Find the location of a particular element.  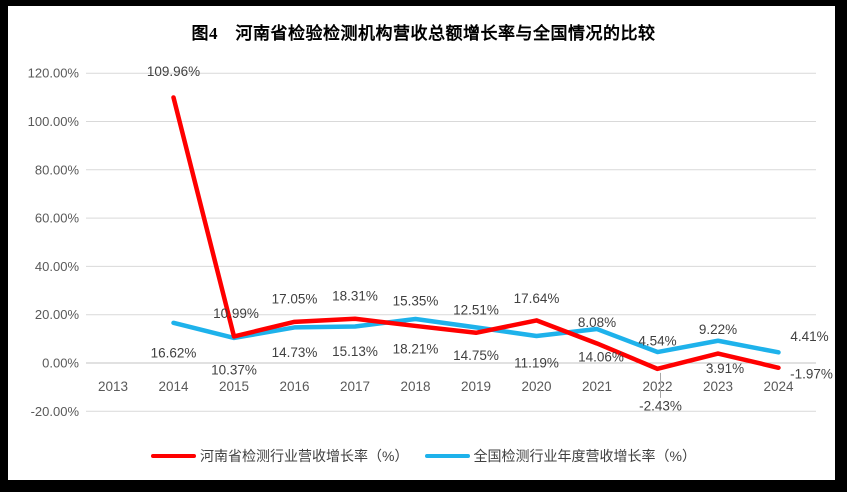

x-axis-year-label: 2021 is located at coordinates (597, 386).